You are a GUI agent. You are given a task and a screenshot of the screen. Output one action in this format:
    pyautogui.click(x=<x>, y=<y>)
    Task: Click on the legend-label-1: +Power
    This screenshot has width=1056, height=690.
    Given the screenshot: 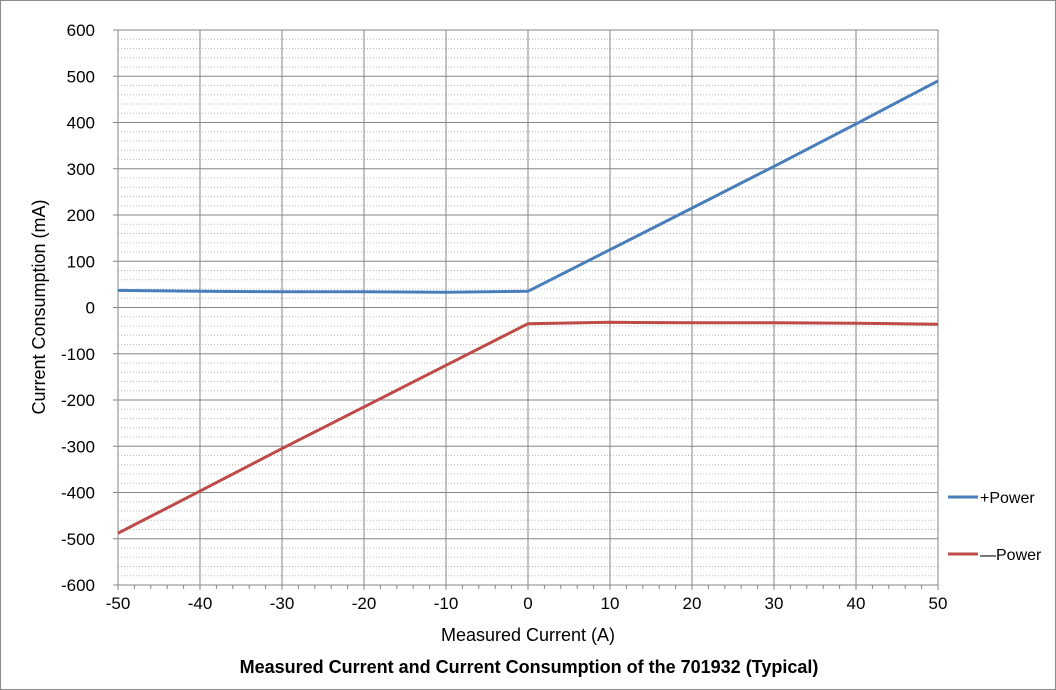 What is the action you would take?
    pyautogui.click(x=1007, y=498)
    